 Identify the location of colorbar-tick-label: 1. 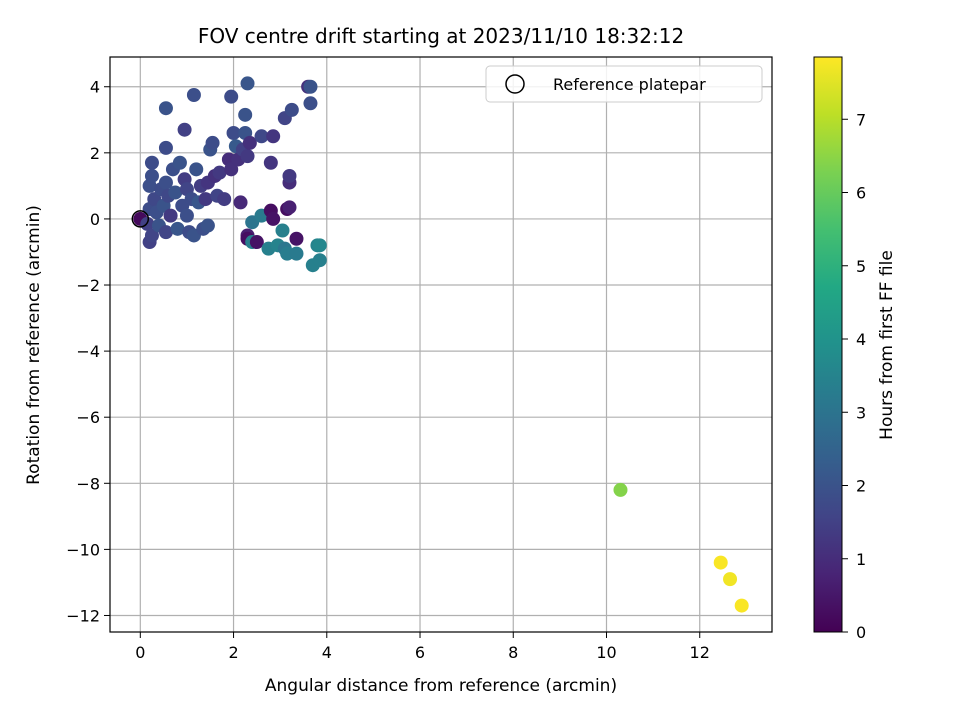
(861, 559).